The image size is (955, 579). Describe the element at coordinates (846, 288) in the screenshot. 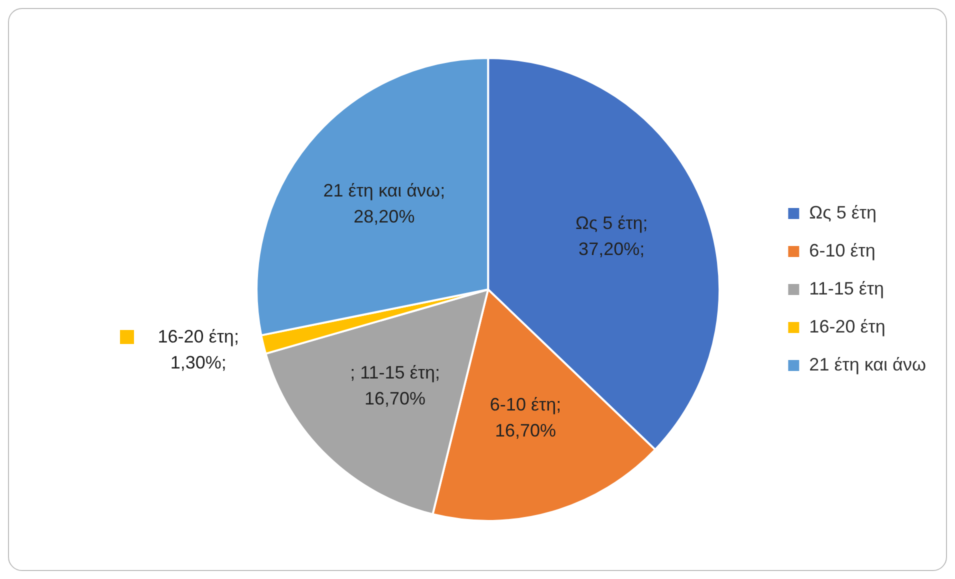

I see `legend-label: 11-15 έτη` at that location.